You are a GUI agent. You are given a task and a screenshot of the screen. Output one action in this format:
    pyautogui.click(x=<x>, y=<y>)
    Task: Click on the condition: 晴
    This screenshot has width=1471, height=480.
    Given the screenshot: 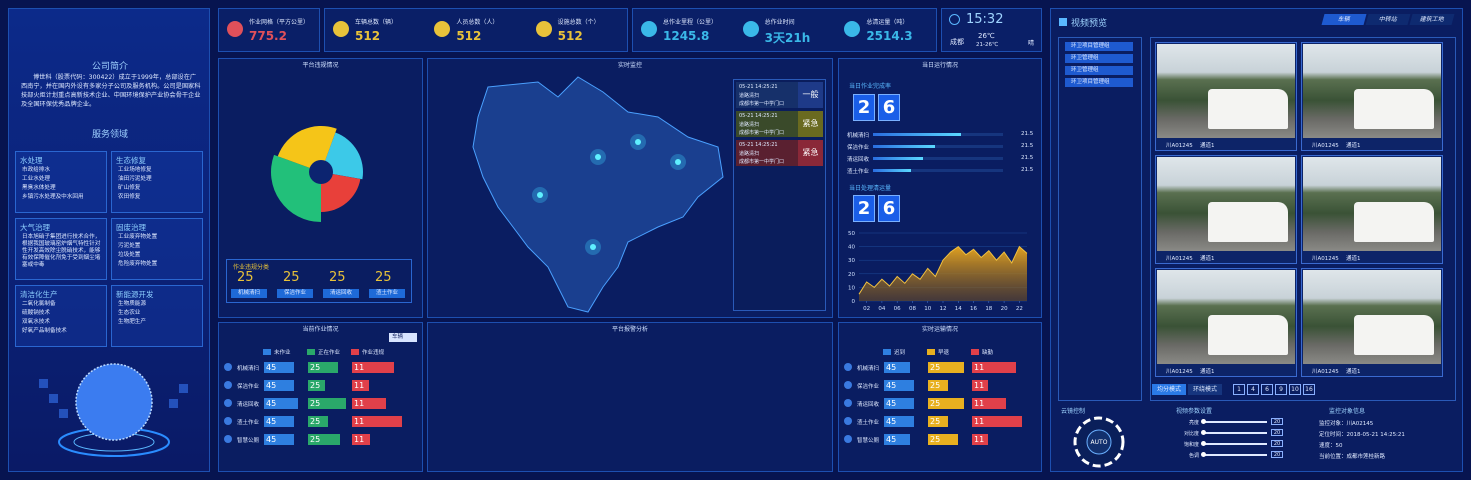 What is the action you would take?
    pyautogui.click(x=1031, y=43)
    